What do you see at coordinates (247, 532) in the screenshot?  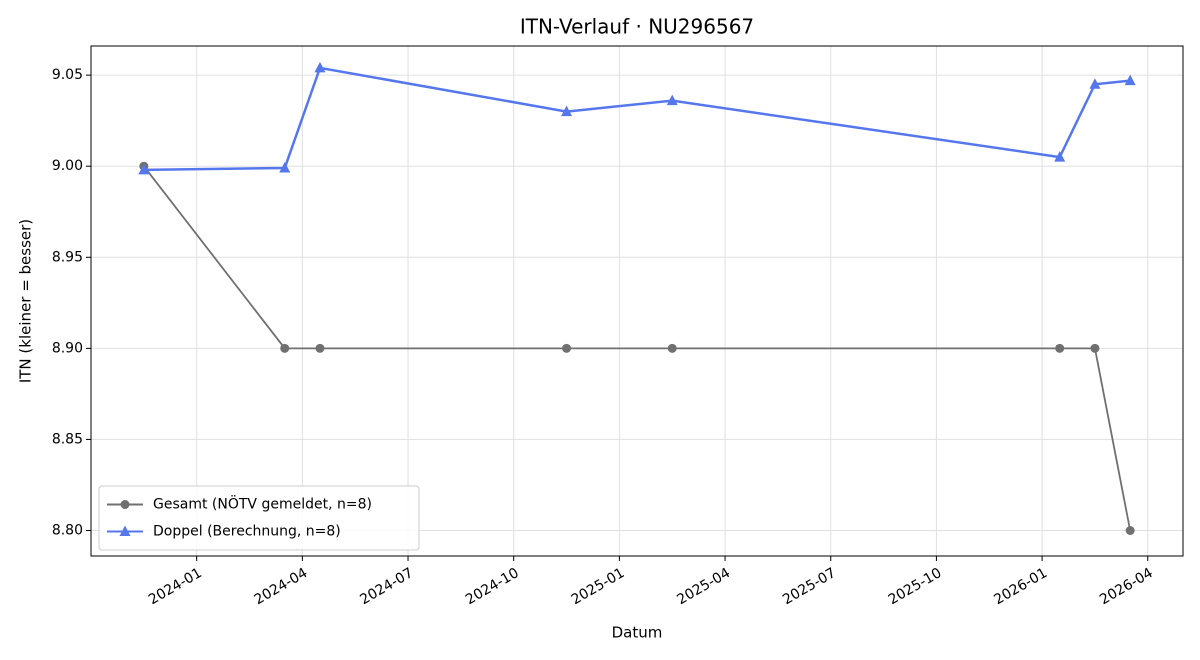 I see `legend-label: Doppel (Berechnung, n=8)` at bounding box center [247, 532].